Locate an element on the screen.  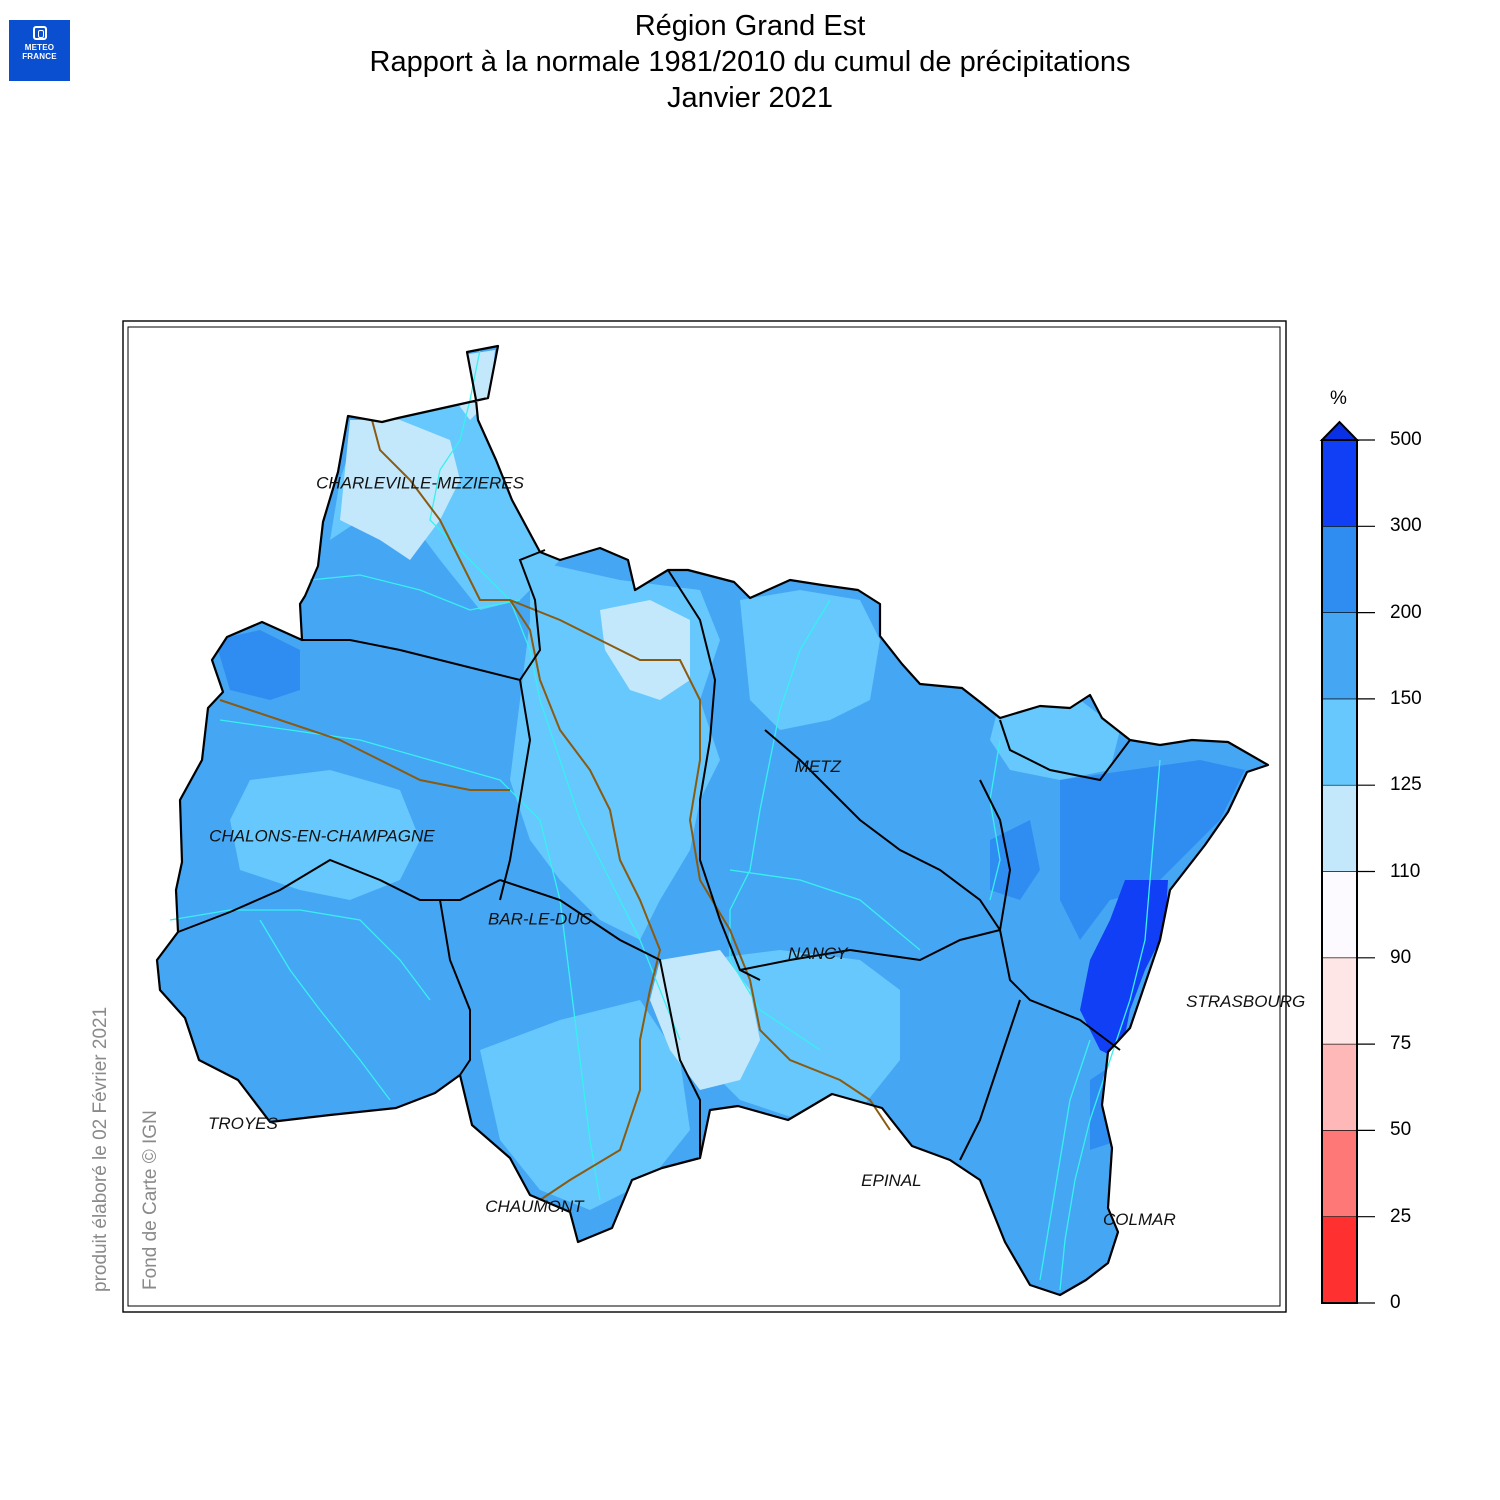
department-border-moselle-bas-rhin is located at coordinates (1065, 750).